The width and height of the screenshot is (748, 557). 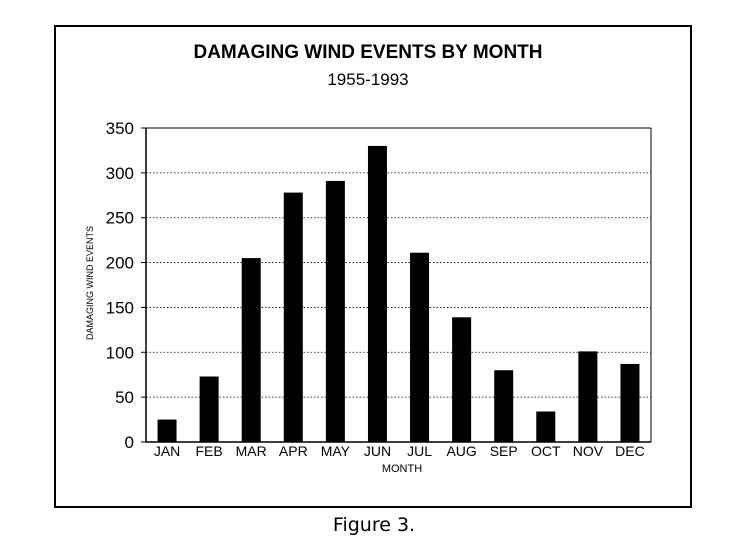 What do you see at coordinates (120, 218) in the screenshot?
I see `y-tick-label: 250` at bounding box center [120, 218].